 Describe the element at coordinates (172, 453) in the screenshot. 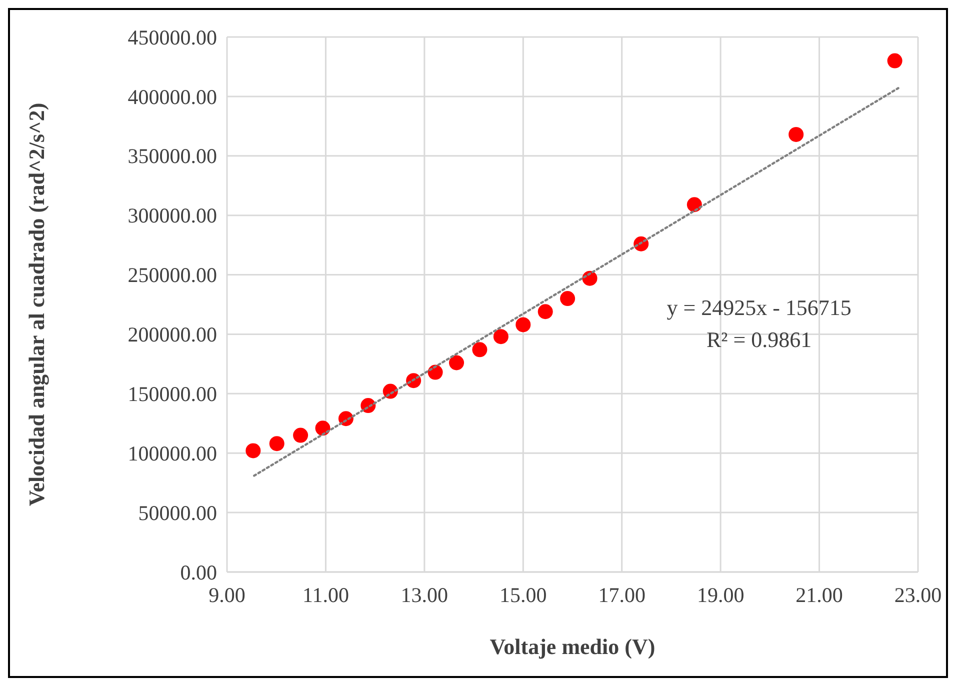

I see `y-tick-label: 100000.00` at that location.